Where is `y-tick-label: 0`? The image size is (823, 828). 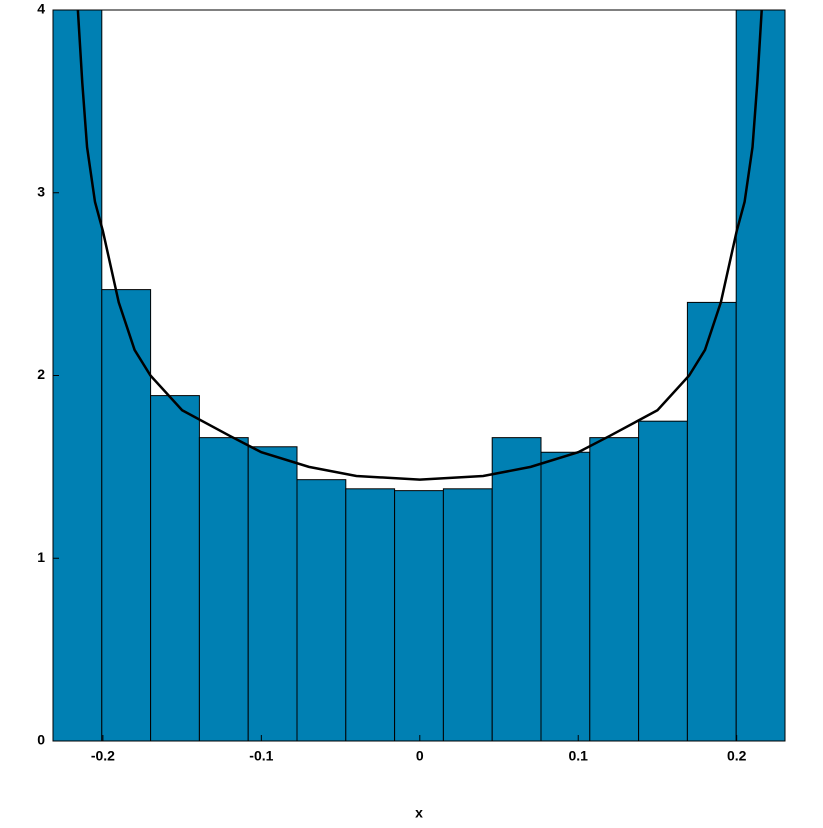
y-tick-label: 0 is located at coordinates (41, 740).